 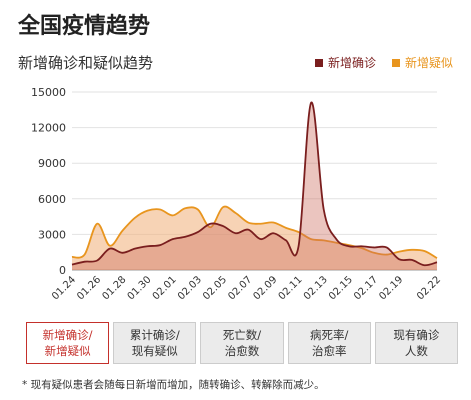 What do you see at coordinates (215, 288) in the screenshot?
I see `x-tick-label: 02.05` at bounding box center [215, 288].